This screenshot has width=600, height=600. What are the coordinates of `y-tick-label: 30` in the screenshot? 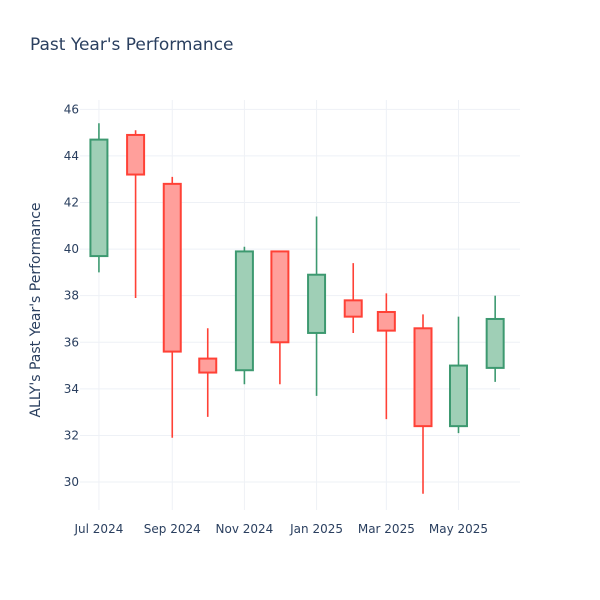 It's located at (71, 482).